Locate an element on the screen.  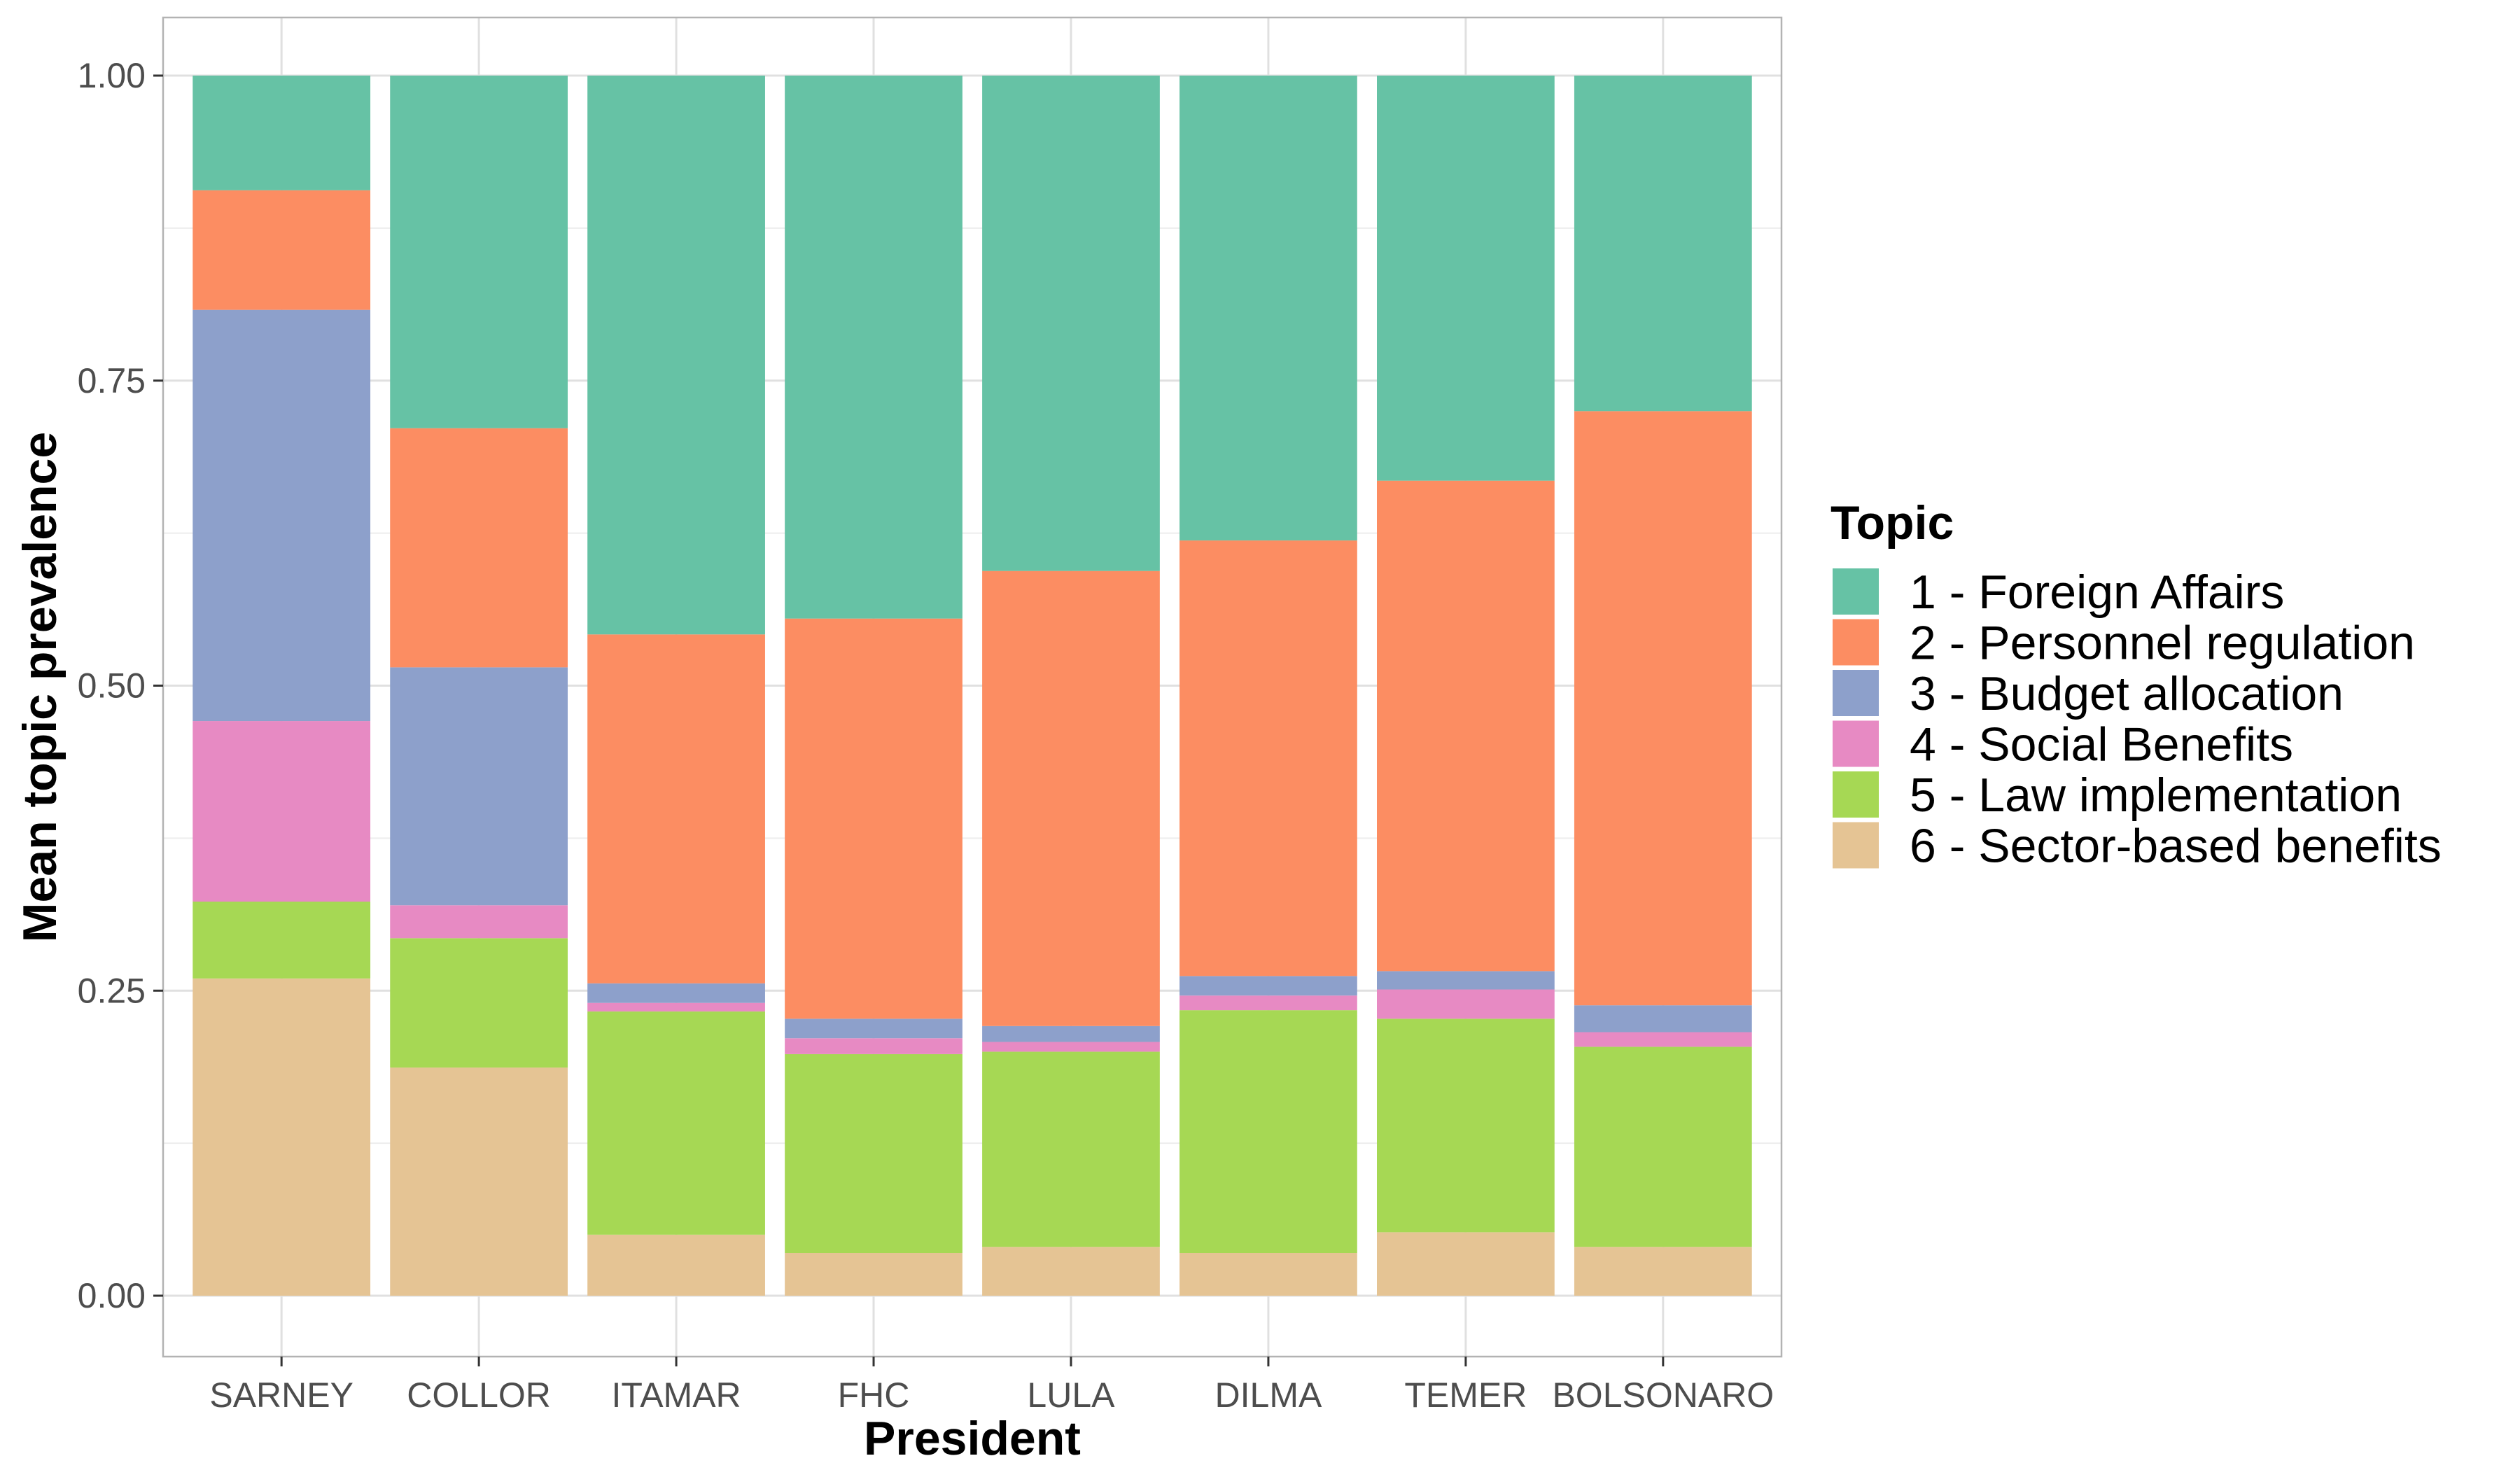
y-tick-label: 1.00 is located at coordinates (112, 75).